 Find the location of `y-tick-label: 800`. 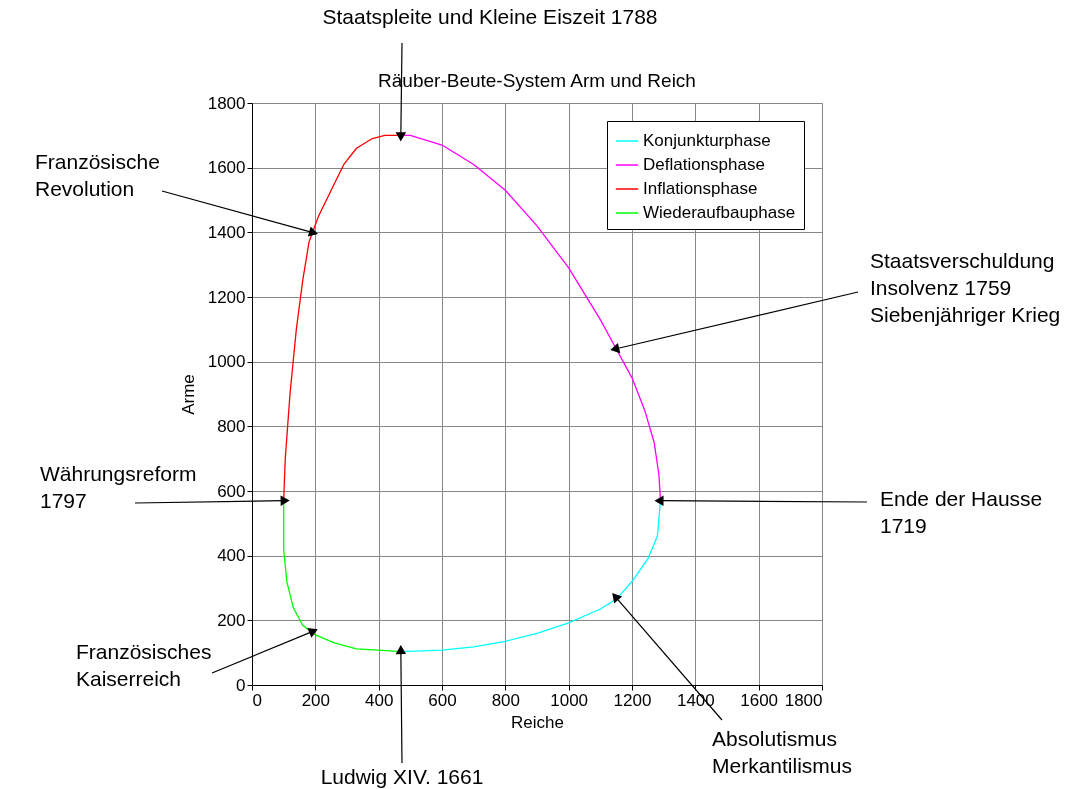

y-tick-label: 800 is located at coordinates (231, 426).